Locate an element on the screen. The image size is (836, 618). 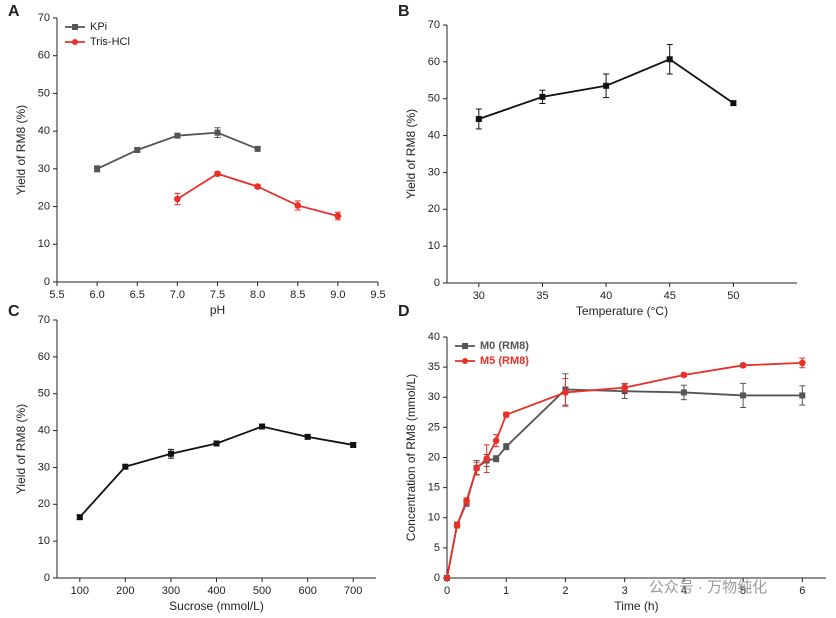
panel-label: C is located at coordinates (14, 311).